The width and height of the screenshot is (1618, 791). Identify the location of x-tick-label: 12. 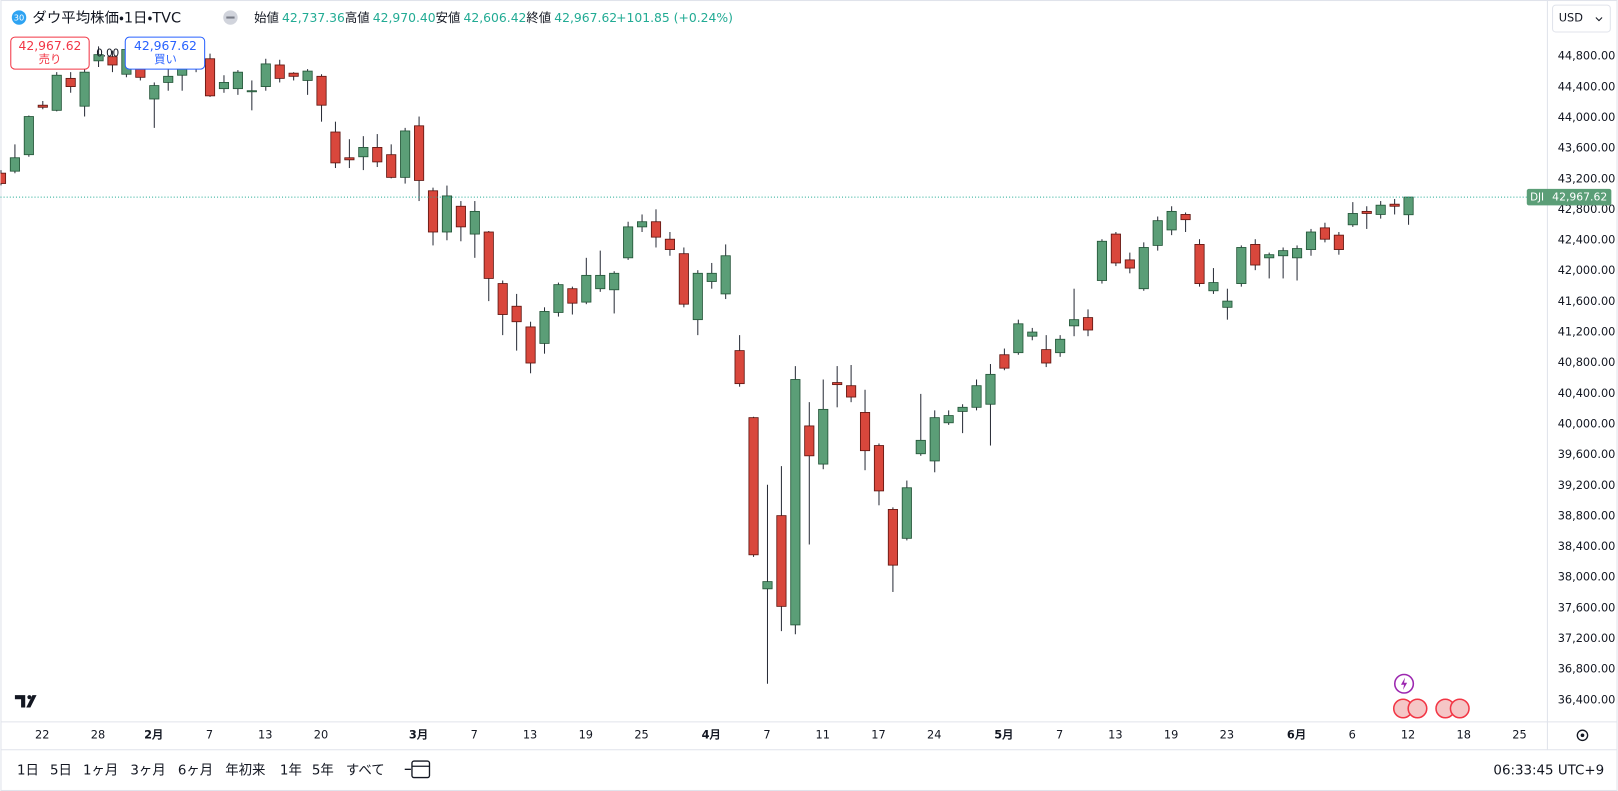
(1408, 734).